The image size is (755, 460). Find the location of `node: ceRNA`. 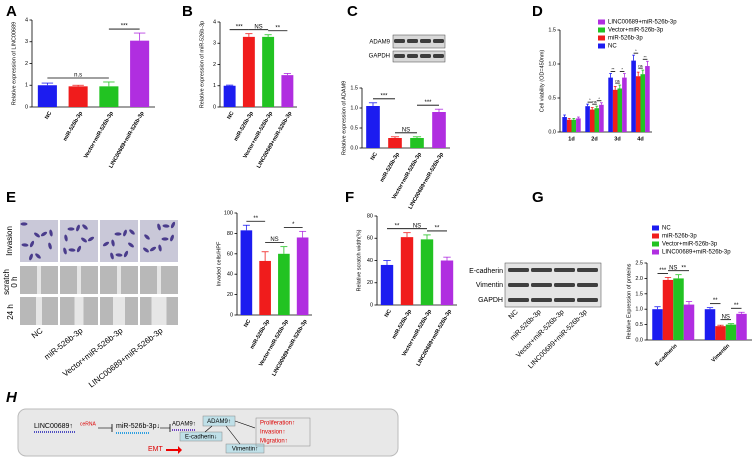

node: ceRNA is located at coordinates (88, 424).